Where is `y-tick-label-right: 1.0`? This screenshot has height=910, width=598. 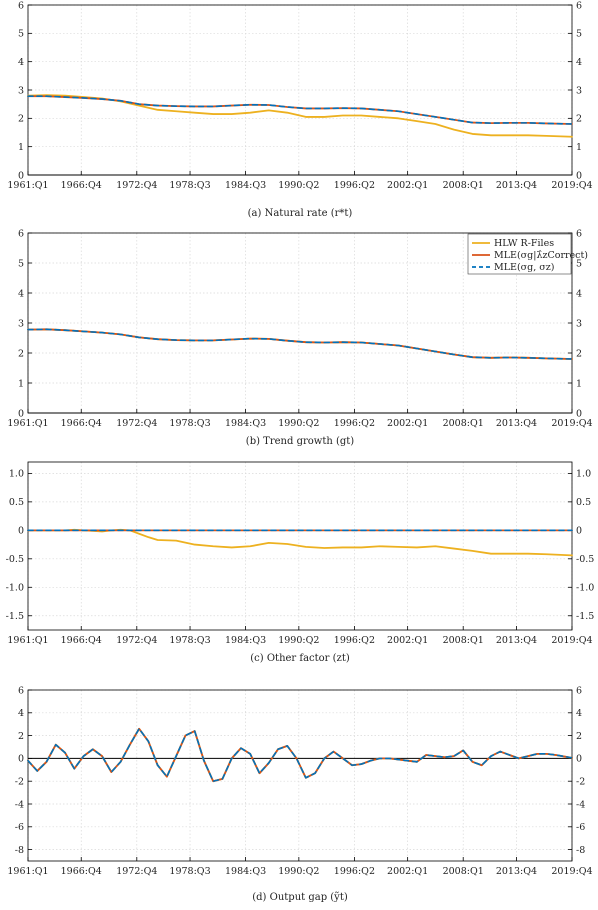 y-tick-label-right: 1.0 is located at coordinates (583, 474).